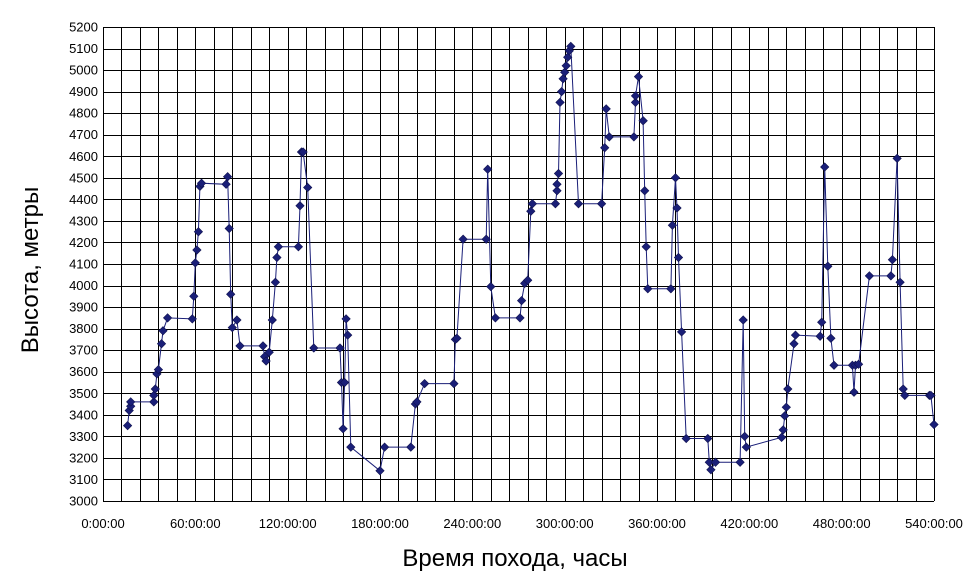  What do you see at coordinates (83, 177) in the screenshot?
I see `y-tick-label: 4500` at bounding box center [83, 177].